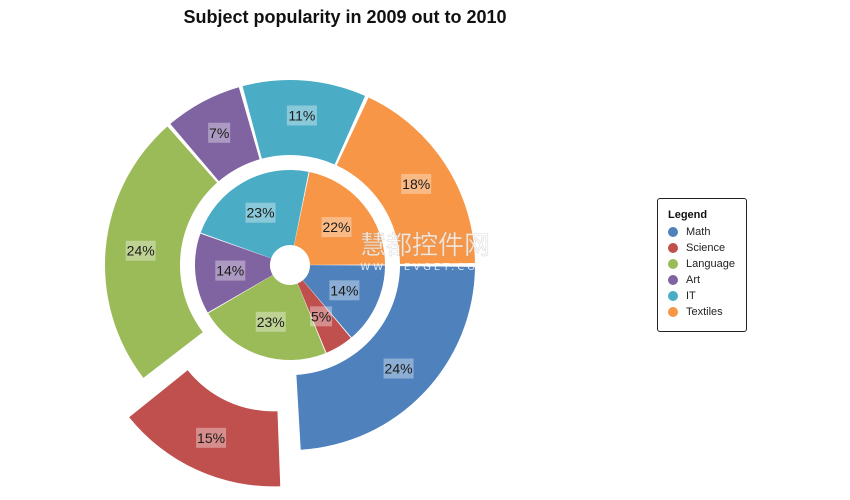  Describe the element at coordinates (688, 215) in the screenshot. I see `legend-title: Legend` at that location.